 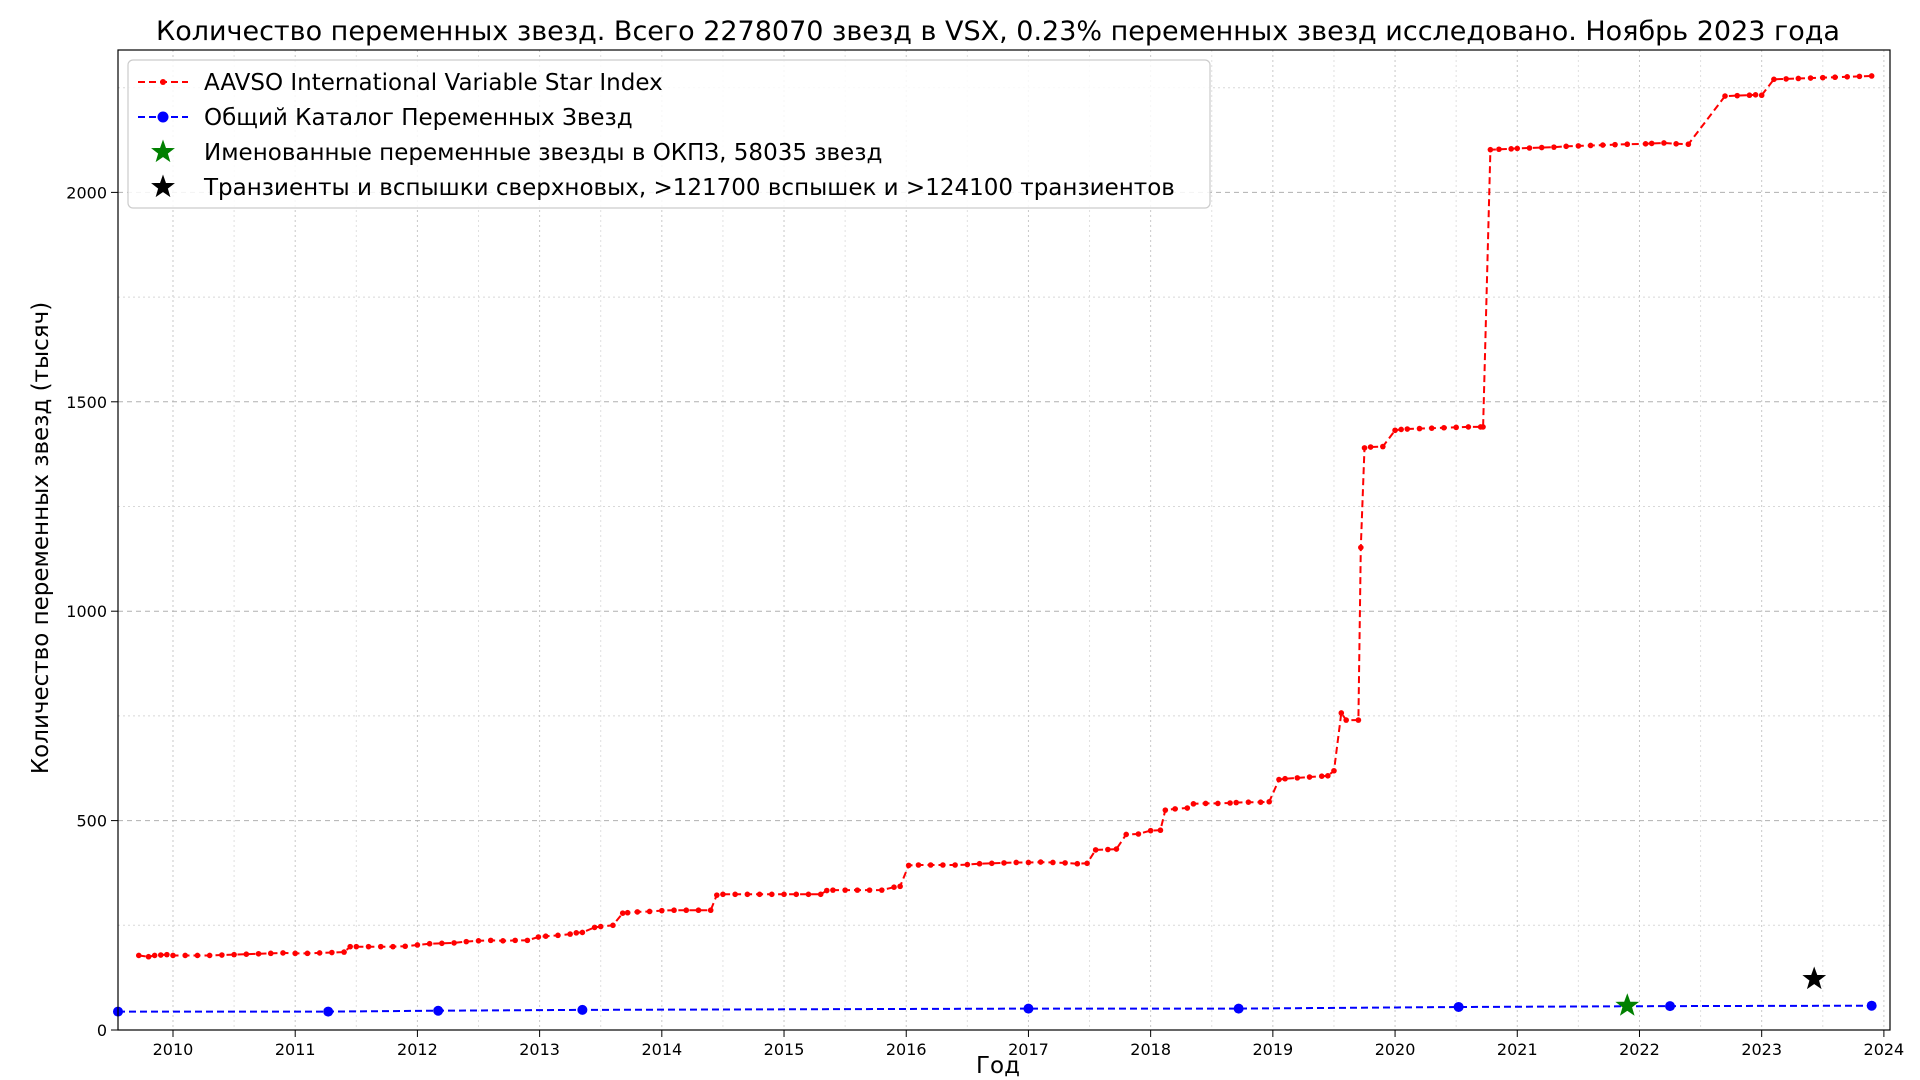 I want to click on x-tick-label: 2010, so click(x=173, y=1049).